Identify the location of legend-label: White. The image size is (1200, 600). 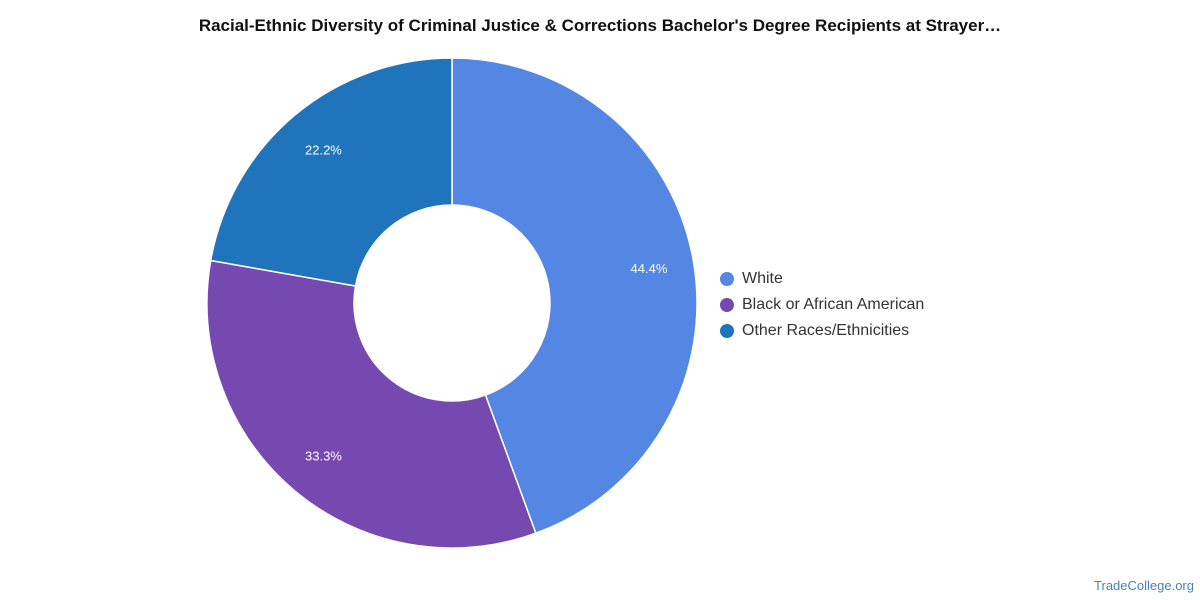
(762, 278).